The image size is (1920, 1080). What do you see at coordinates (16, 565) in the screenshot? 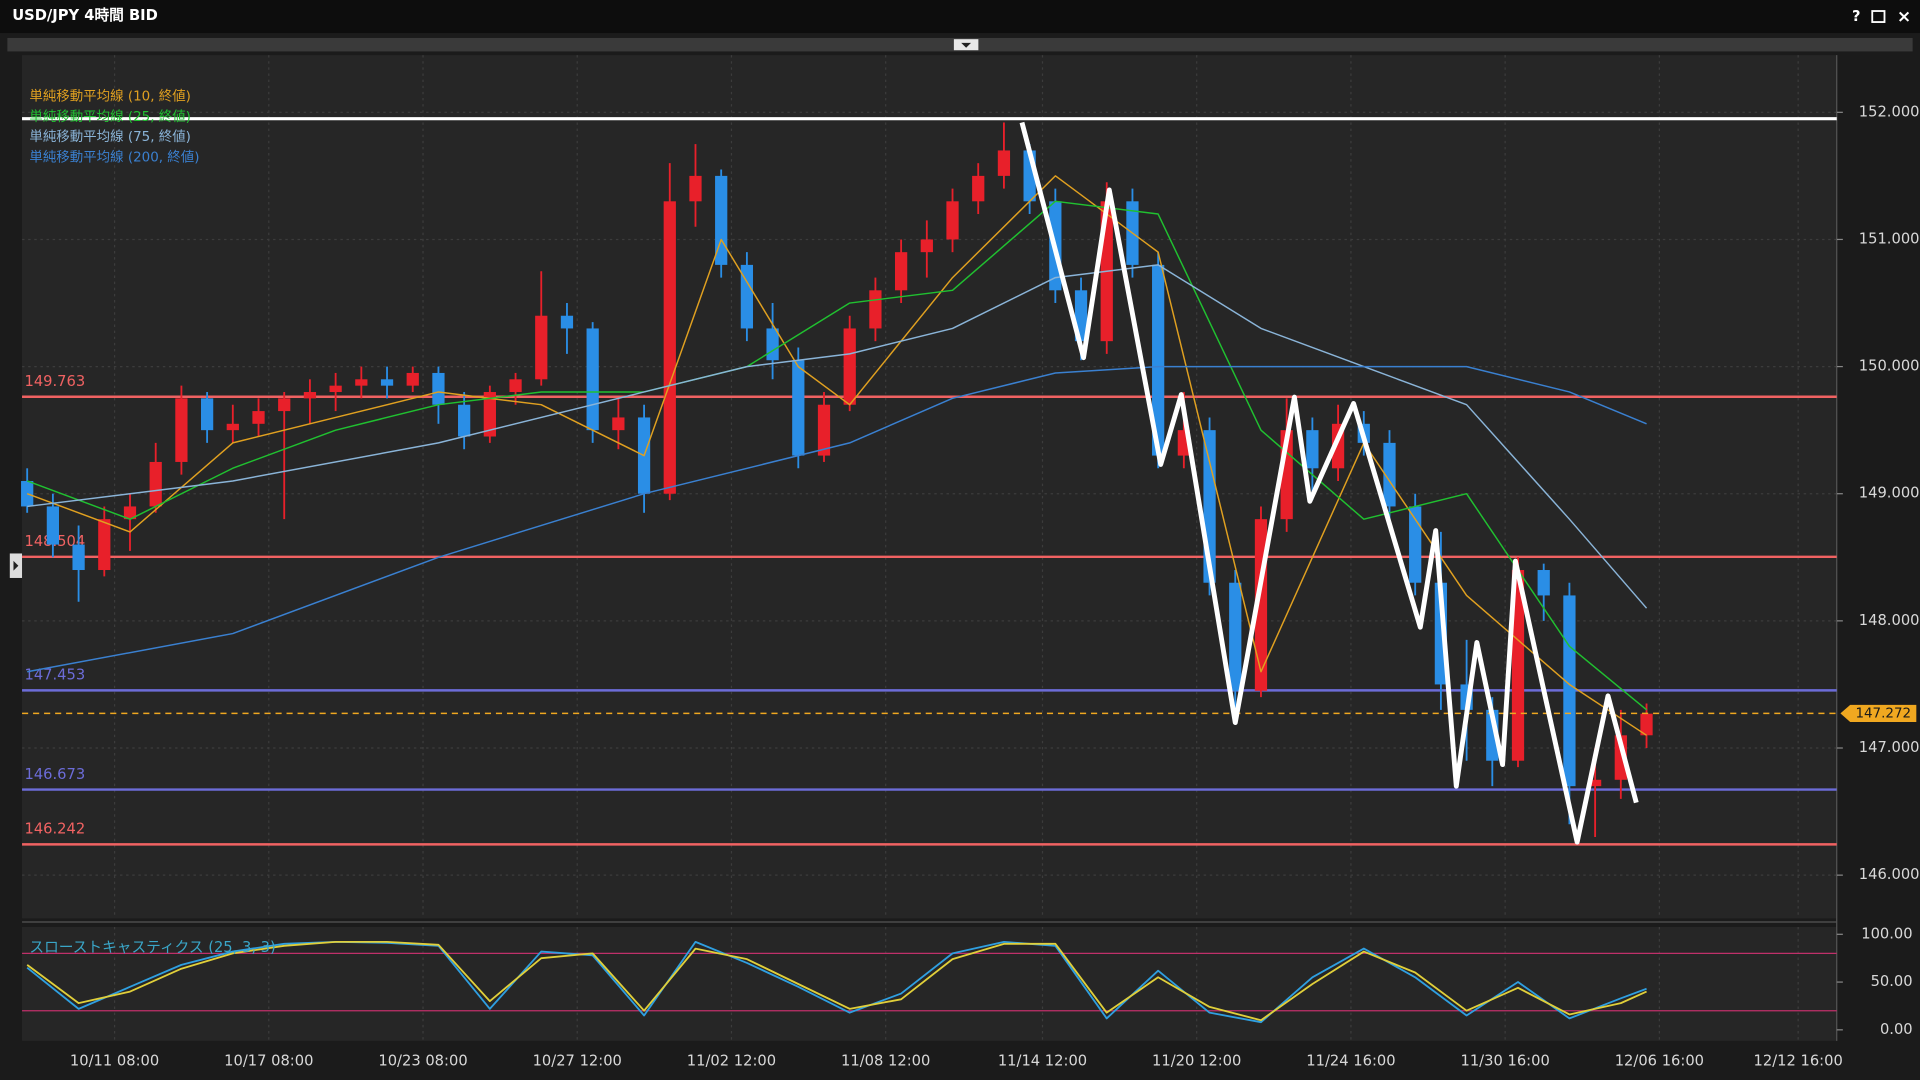
I see `side-handle-arrow` at bounding box center [16, 565].